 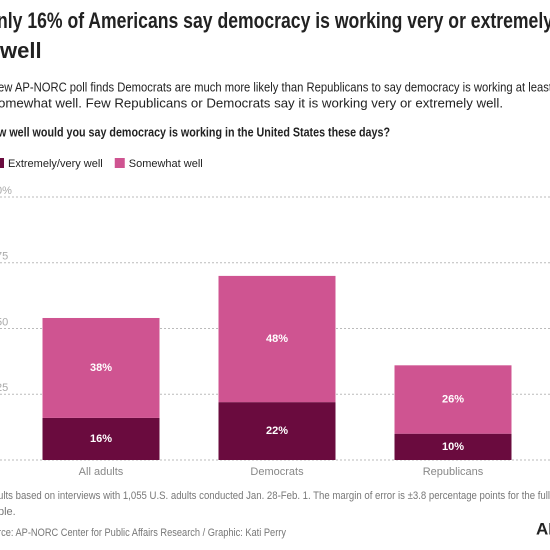 What do you see at coordinates (4, 388) in the screenshot?
I see `y-tick-label: 25` at bounding box center [4, 388].